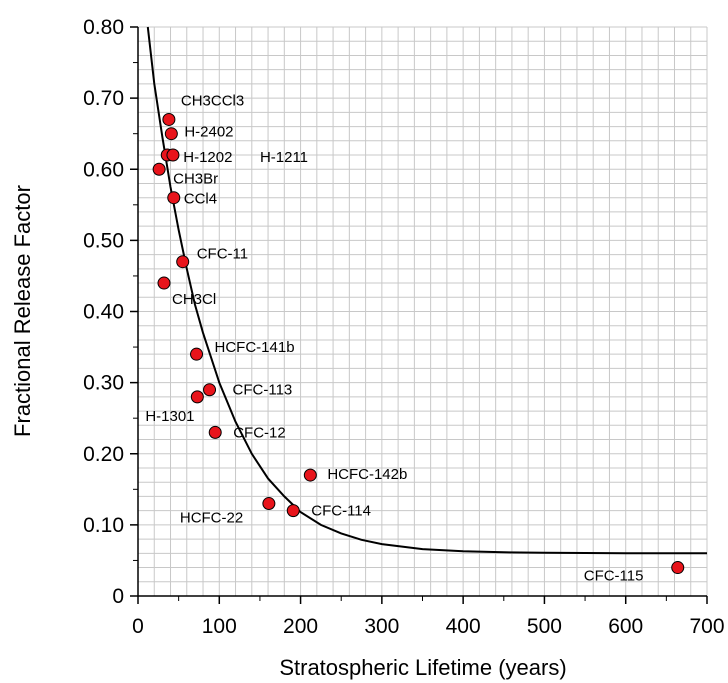 The height and width of the screenshot is (683, 728). What do you see at coordinates (22, 311) in the screenshot?
I see `y-axis-title: Fractional Release Factor` at bounding box center [22, 311].